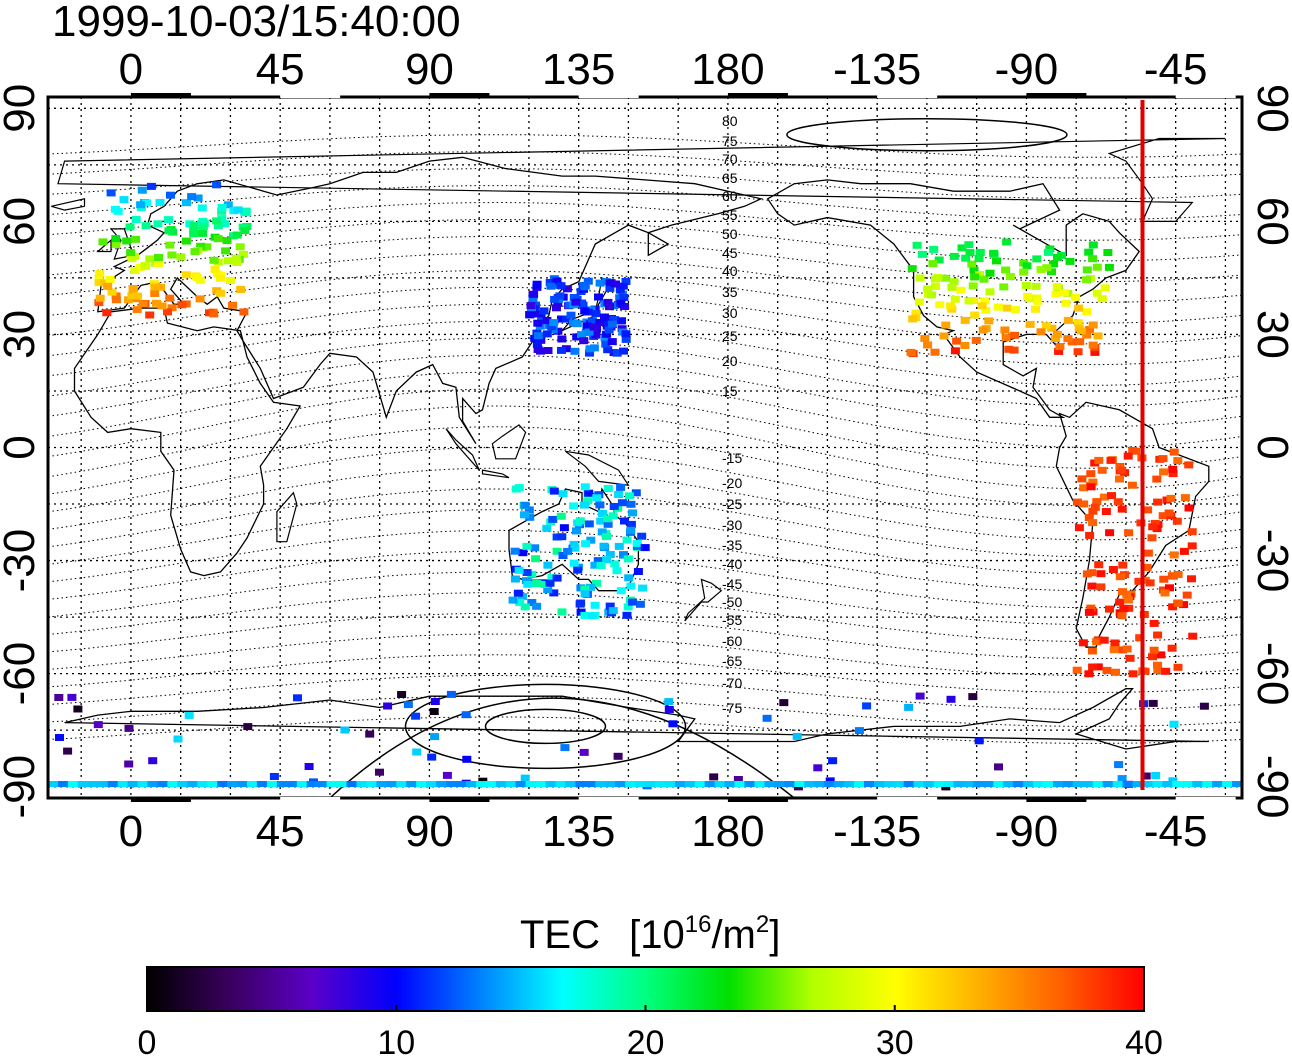 The image size is (1292, 1057). I want to click on bottom-longitude-label: -45, so click(1176, 831).